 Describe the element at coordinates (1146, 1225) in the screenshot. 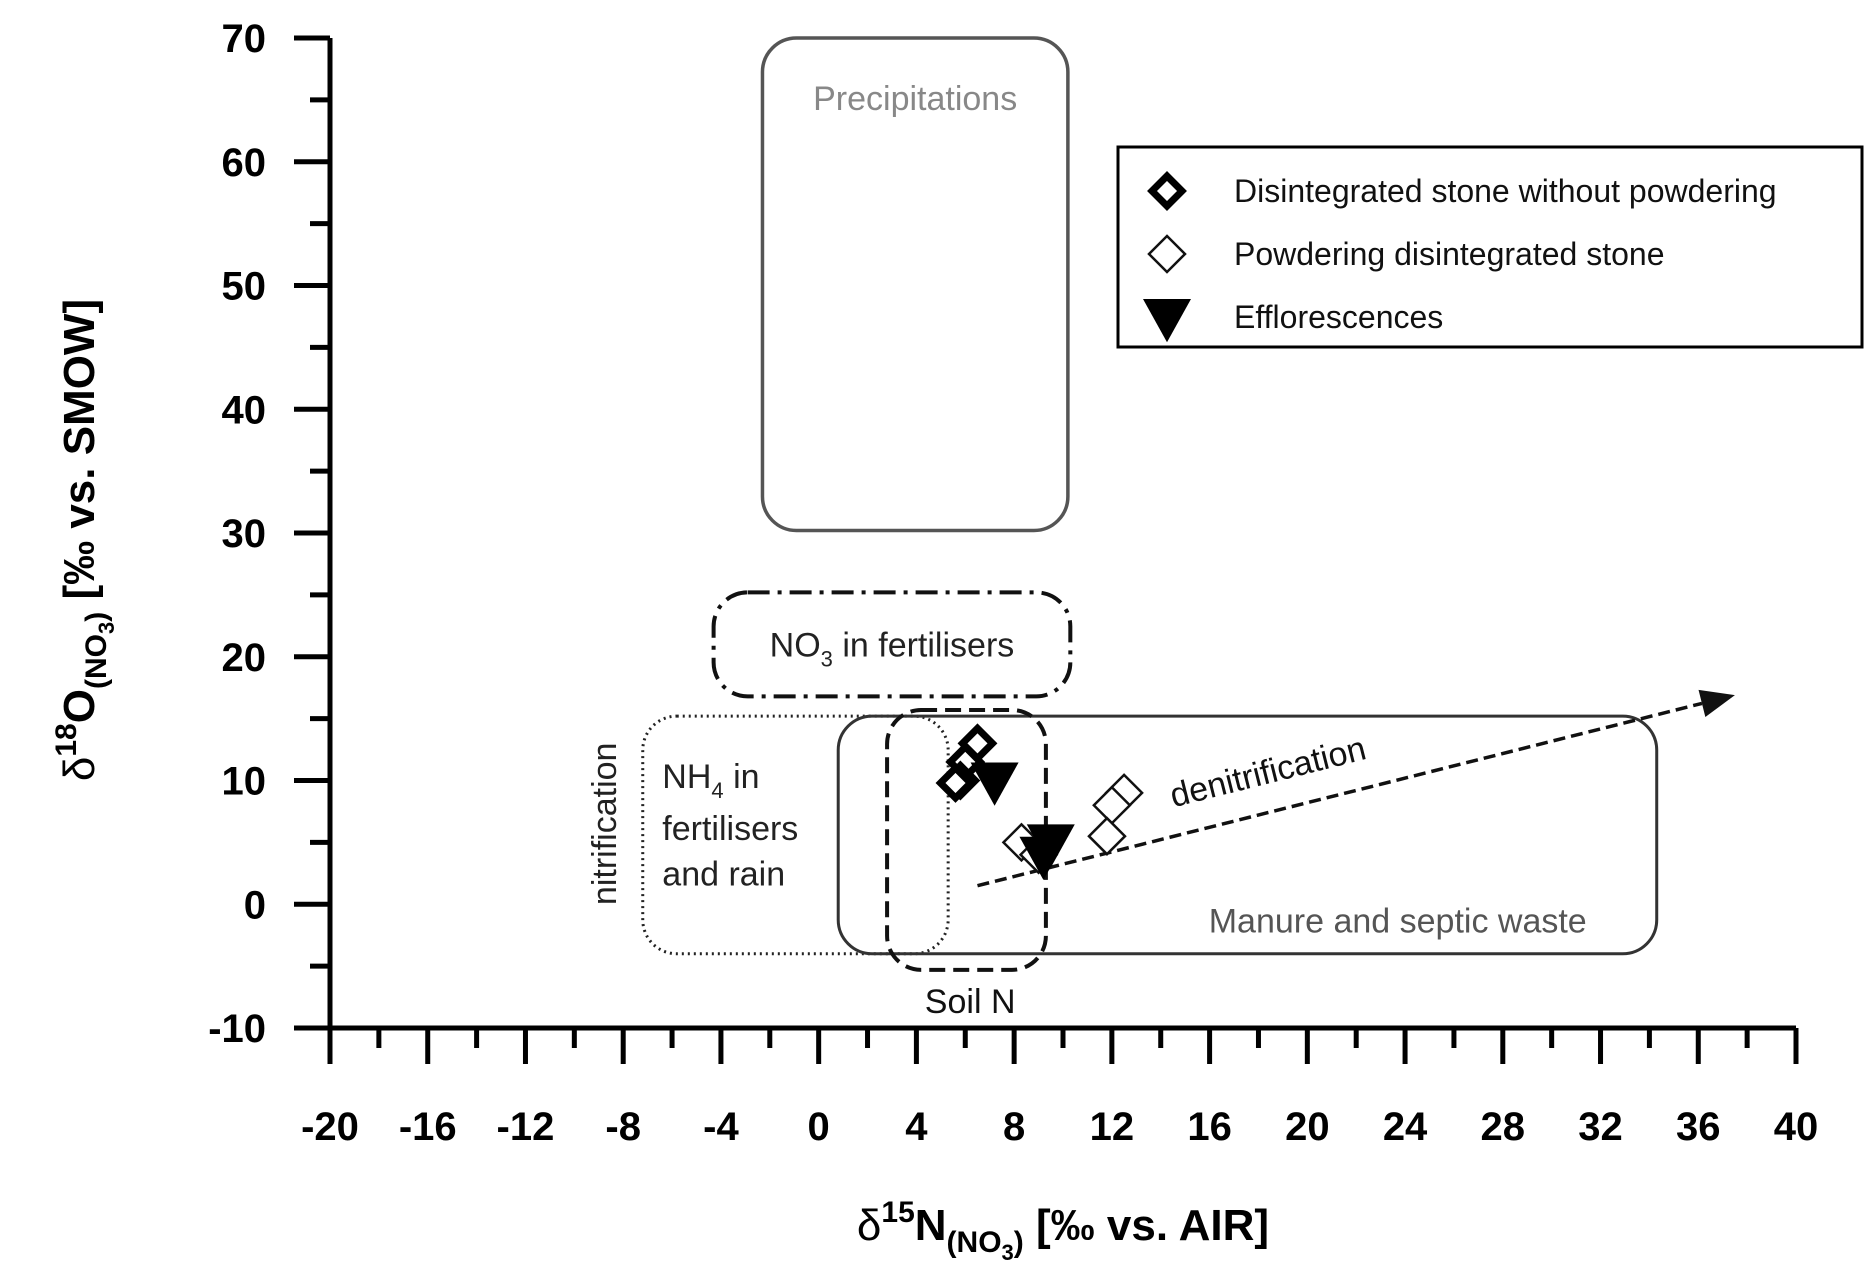

I see `x-title-rest: [‰ vs. AIR]` at that location.